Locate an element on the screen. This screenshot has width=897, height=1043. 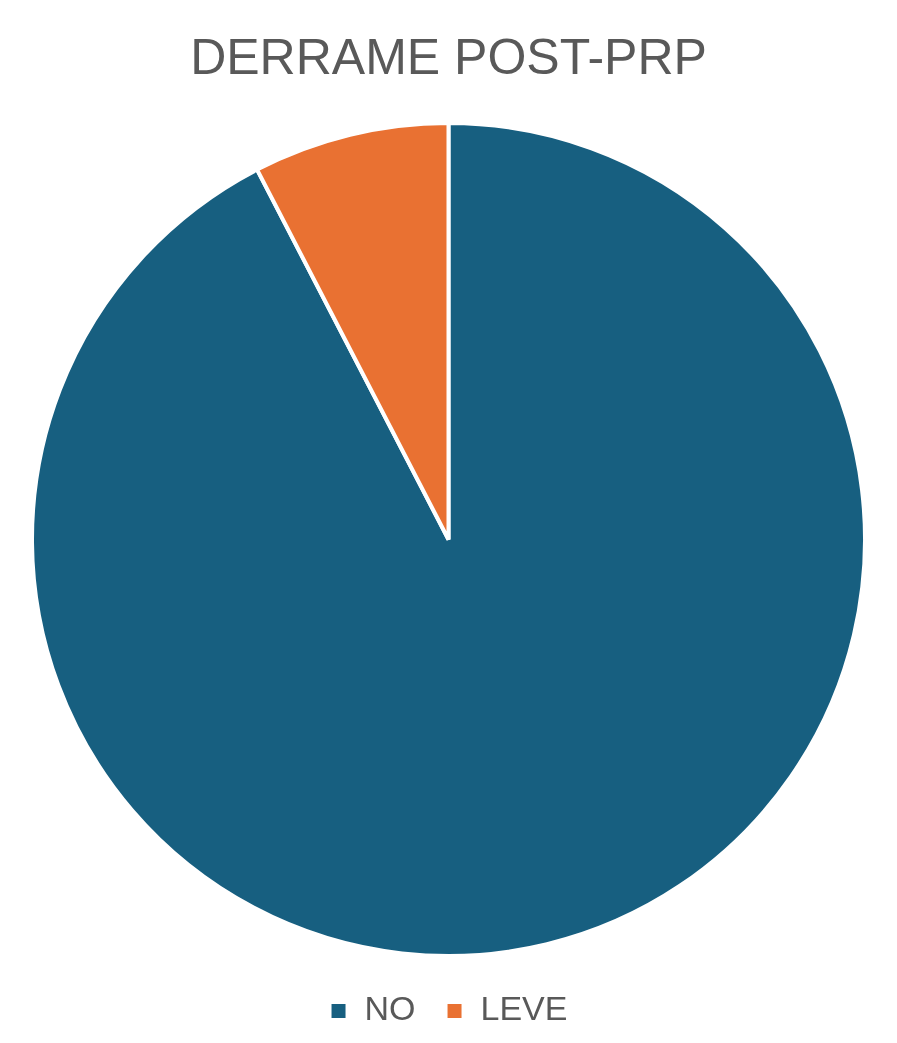
chart-title: DERRAME POST-PRP is located at coordinates (448, 56).